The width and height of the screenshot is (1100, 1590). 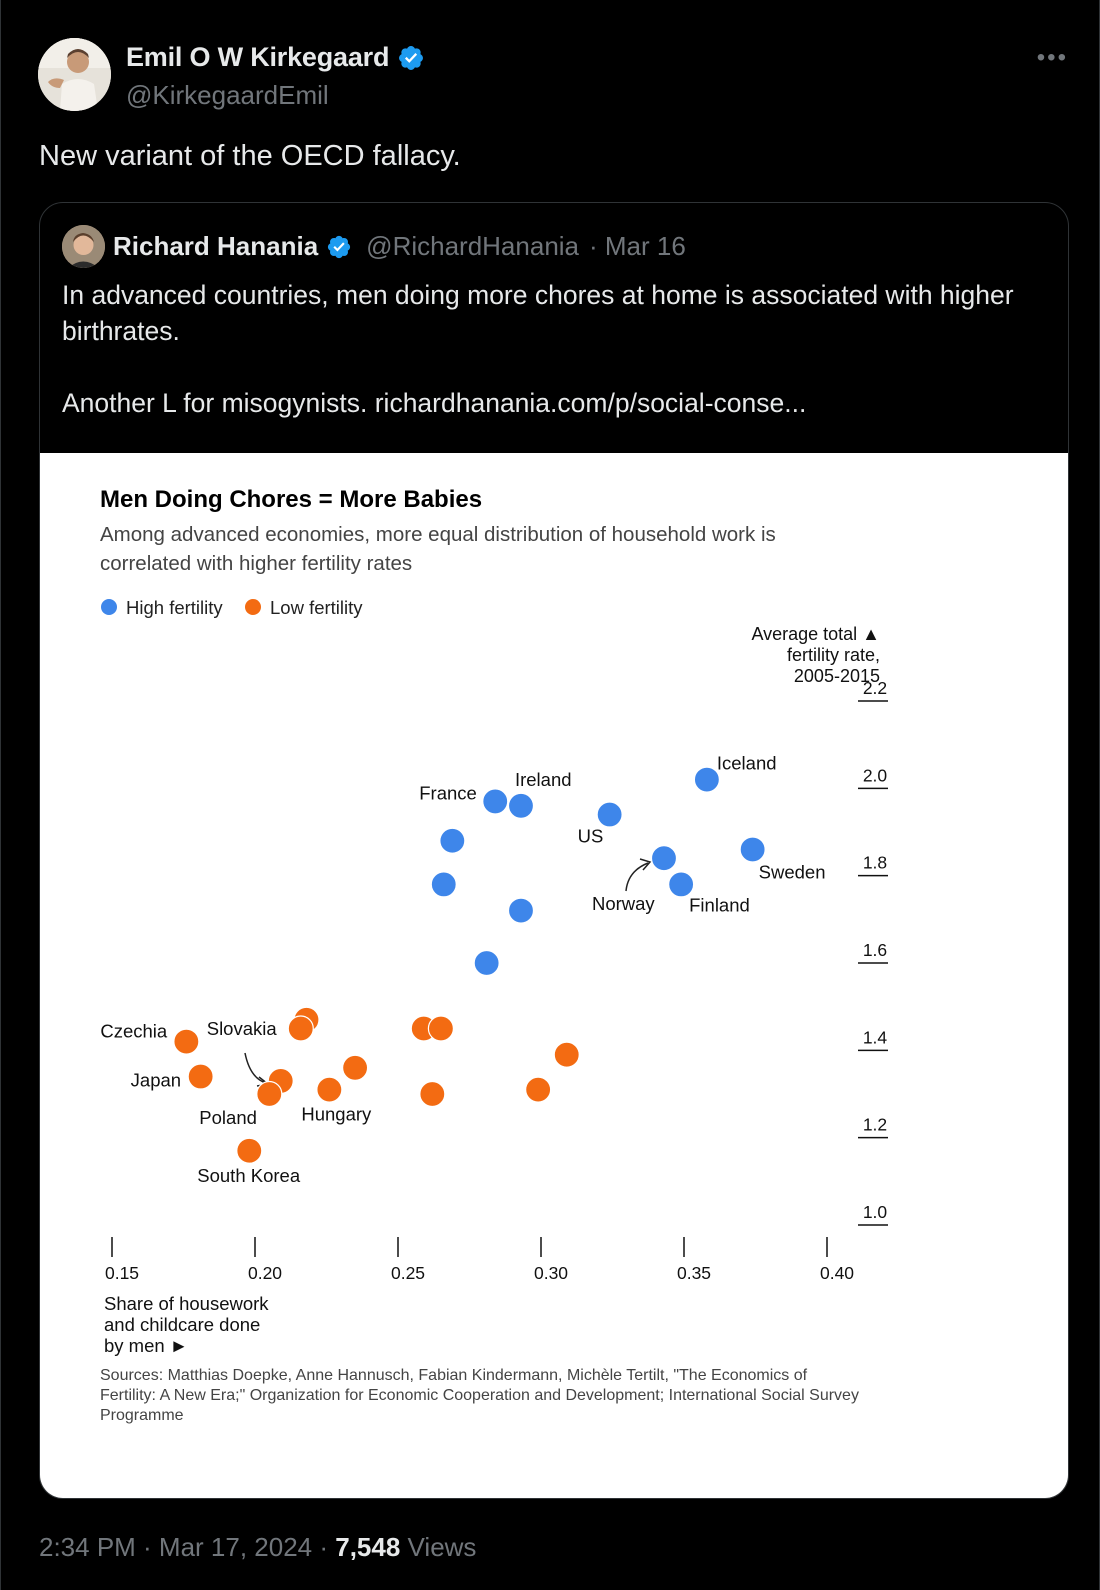 I want to click on tweet-meta: 2:34 PM · Mar 17, 2024 · 7,548 Views, so click(x=257, y=1547).